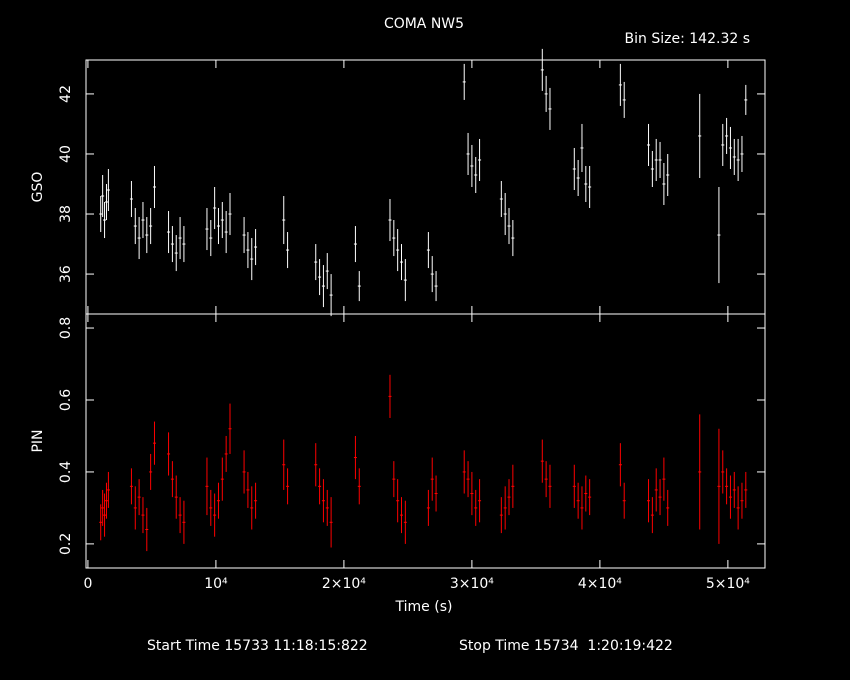 This screenshot has height=680, width=850. I want to click on stop-time: Stop Time 15734 1:20:19:422, so click(566, 646).